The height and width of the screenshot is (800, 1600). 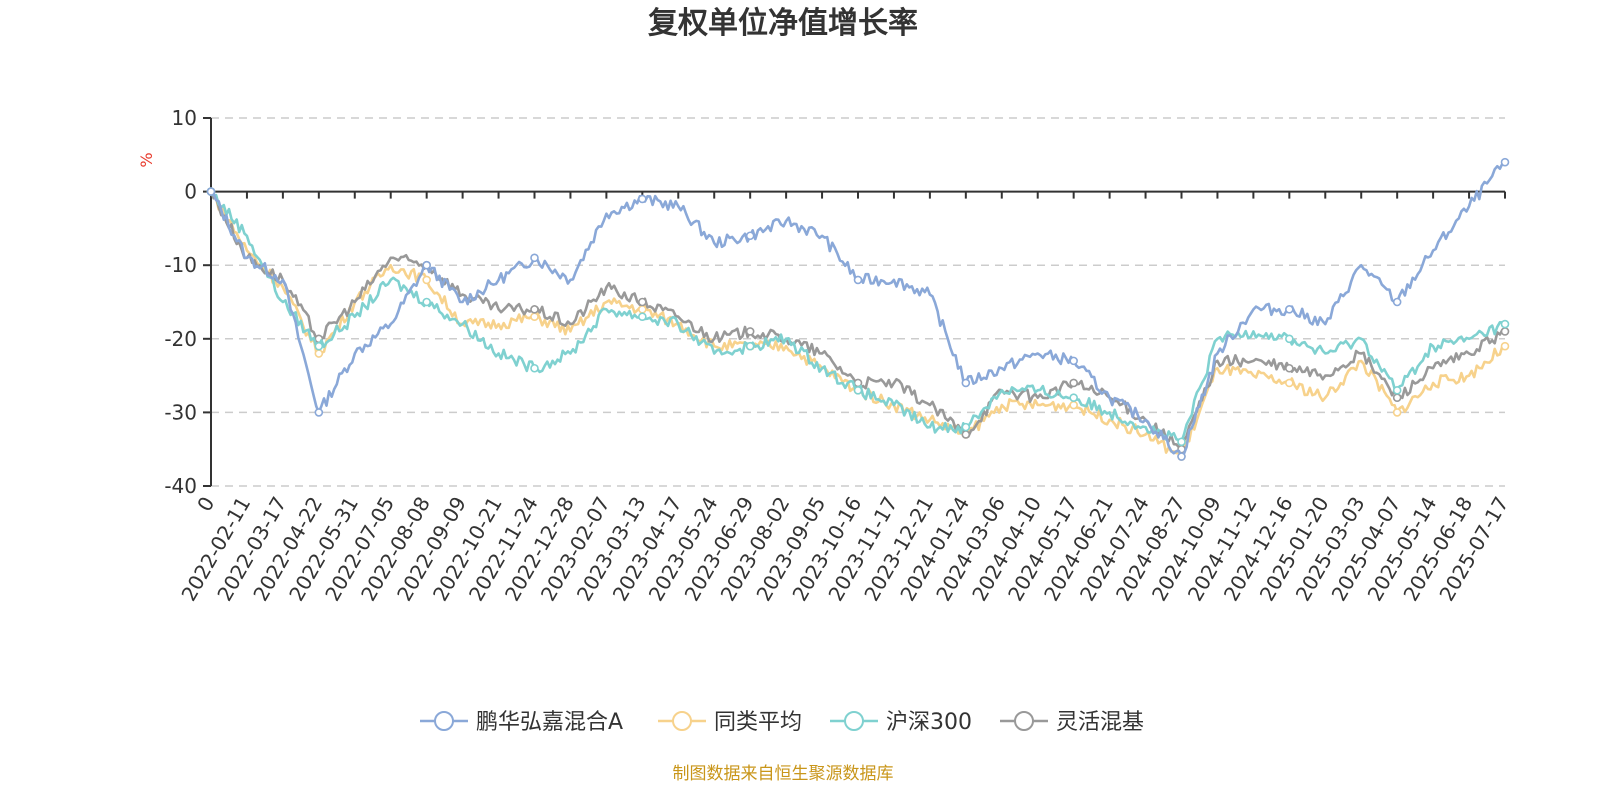 What do you see at coordinates (180, 486) in the screenshot?
I see `y-tick-label: -40` at bounding box center [180, 486].